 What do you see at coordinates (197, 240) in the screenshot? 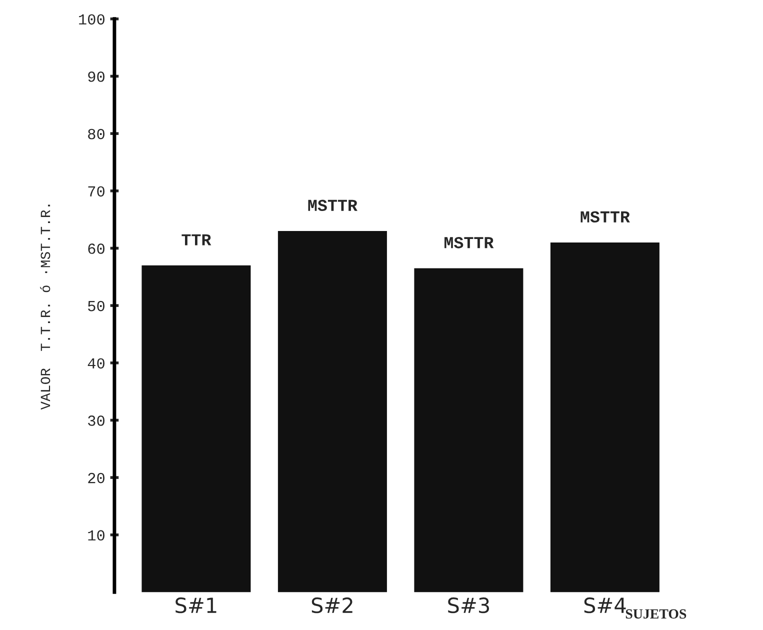
I see `data-label: TTR` at bounding box center [197, 240].